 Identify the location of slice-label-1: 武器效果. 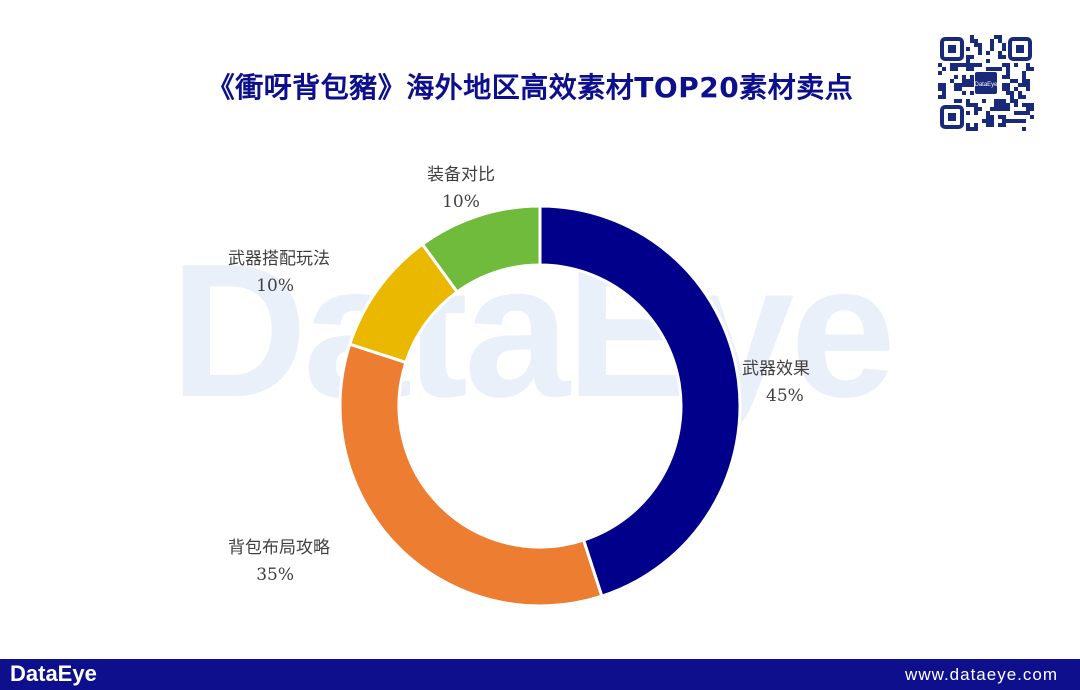
(776, 369).